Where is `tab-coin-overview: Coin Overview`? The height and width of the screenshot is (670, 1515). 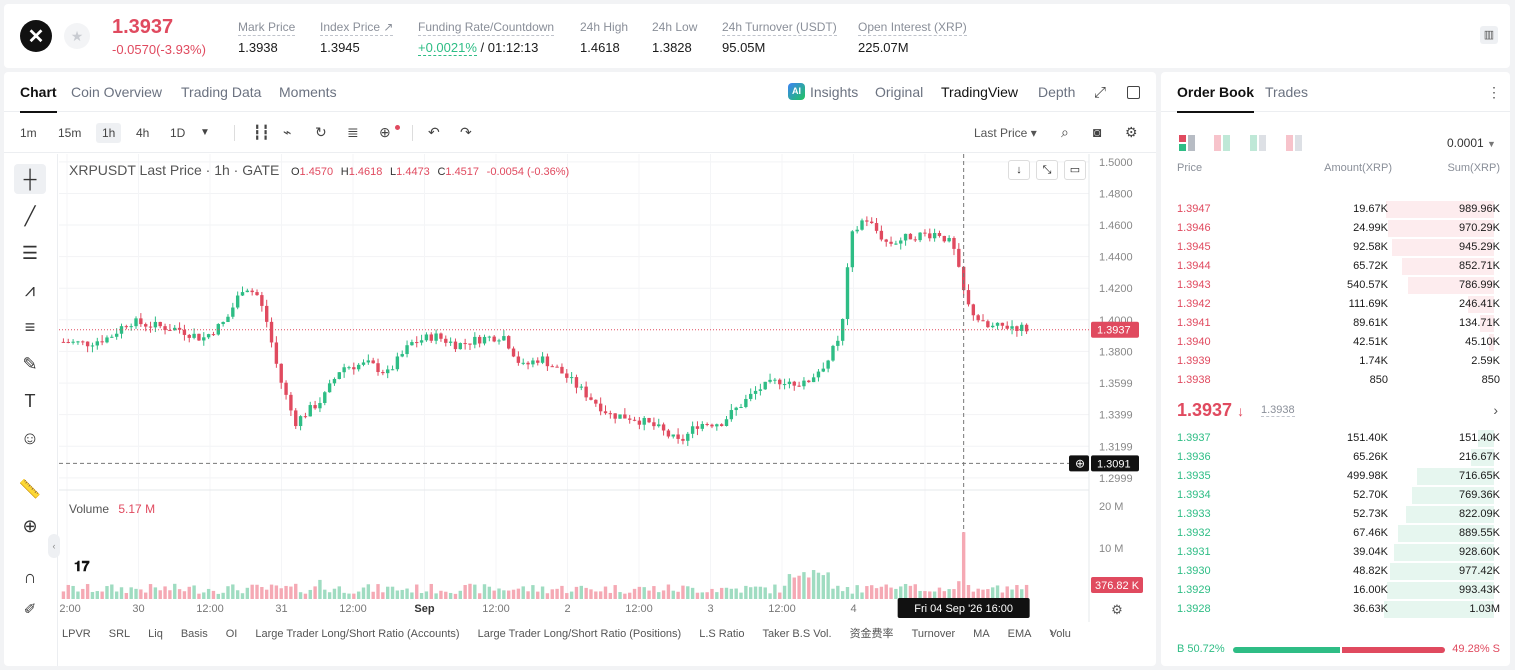
tab-coin-overview: Coin Overview is located at coordinates (117, 92).